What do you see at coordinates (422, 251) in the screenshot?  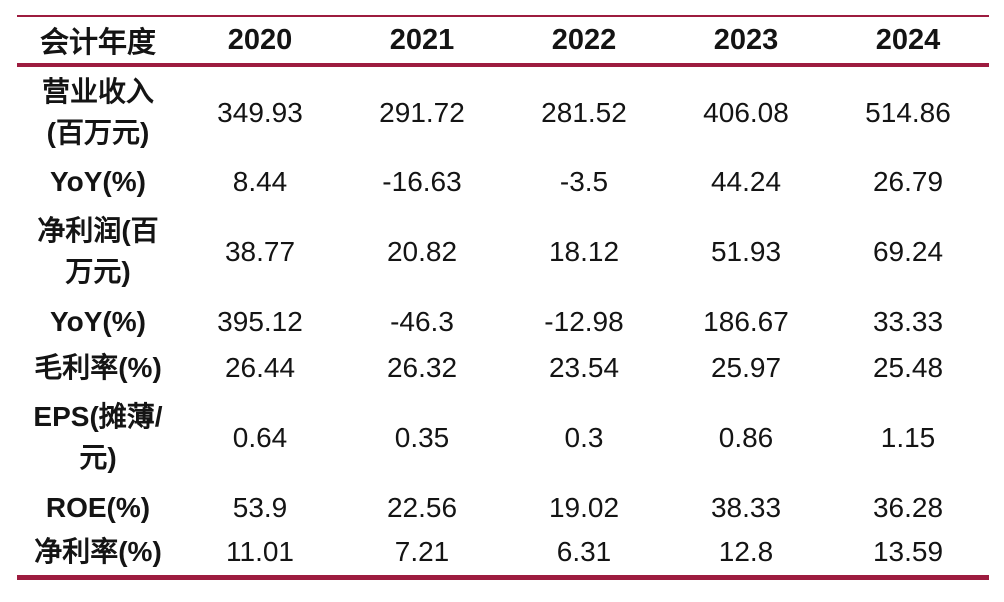 I see `metric-value: 20.82` at bounding box center [422, 251].